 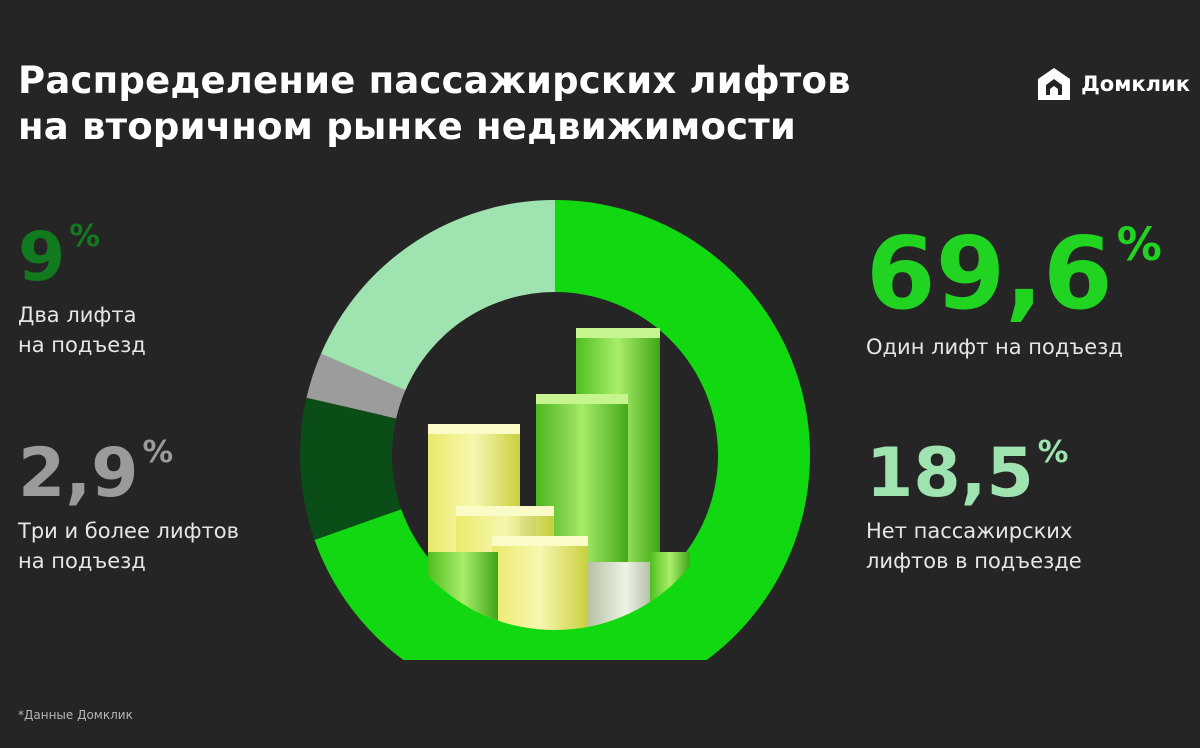 What do you see at coordinates (75, 715) in the screenshot?
I see `footnote: *Данные Домклик` at bounding box center [75, 715].